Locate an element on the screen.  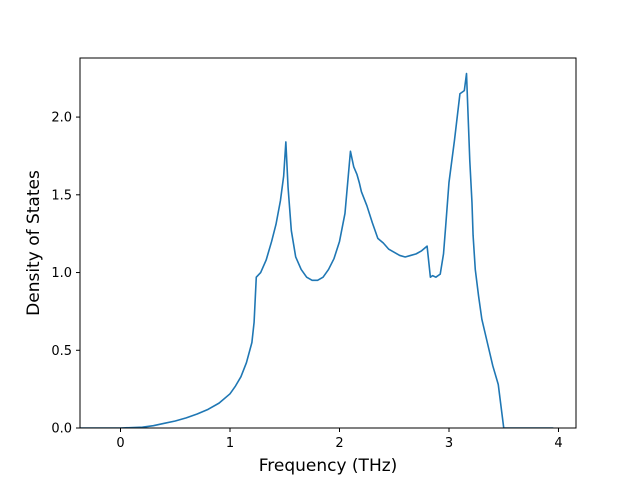
x-tick-label: 1 is located at coordinates (230, 443).